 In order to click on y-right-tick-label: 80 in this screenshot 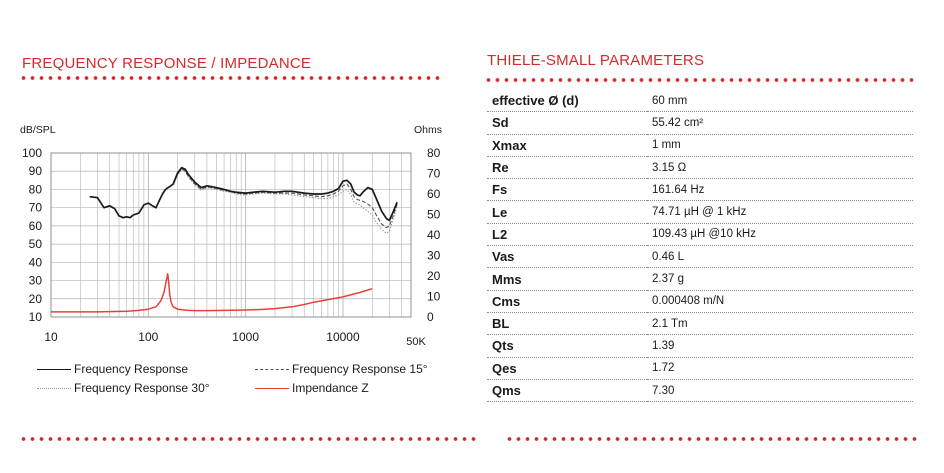, I will do `click(434, 153)`.